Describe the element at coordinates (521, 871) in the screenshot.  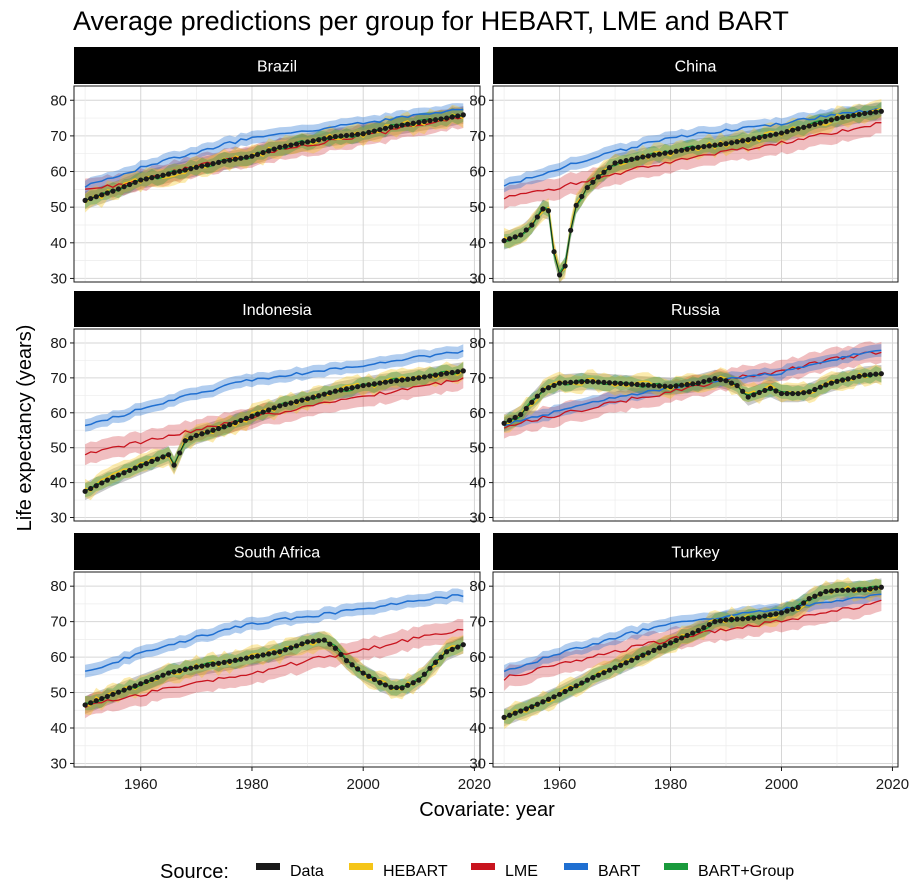
I see `legend-label: LME` at that location.